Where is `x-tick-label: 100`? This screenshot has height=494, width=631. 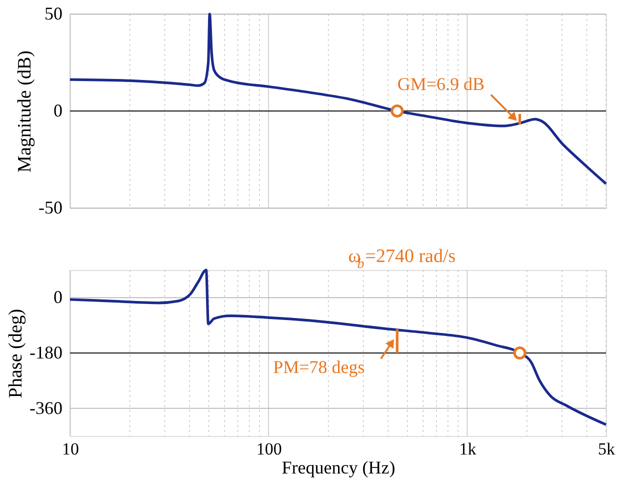
x-tick-label: 100 is located at coordinates (269, 449).